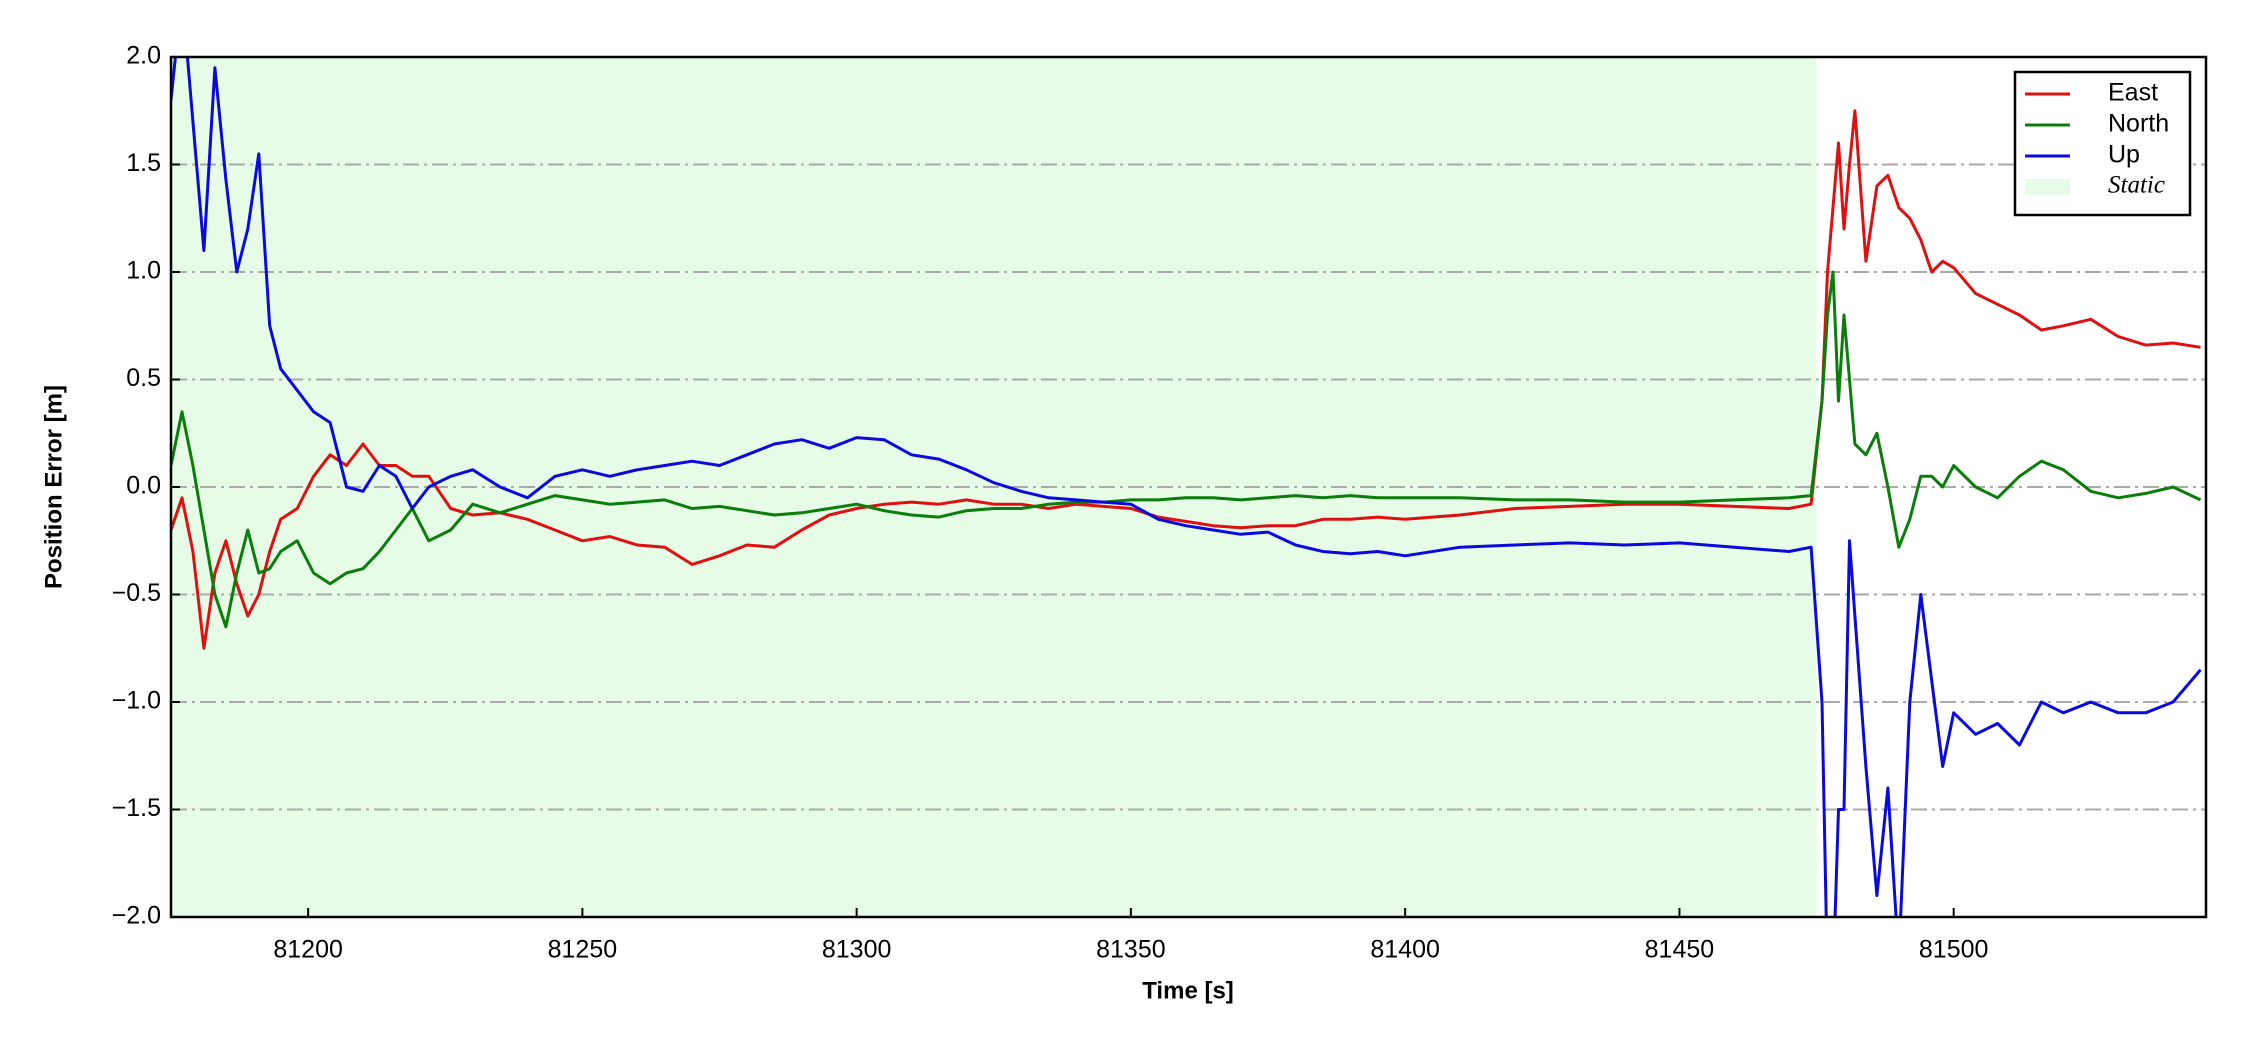 The height and width of the screenshot is (1055, 2250). What do you see at coordinates (143, 378) in the screenshot?
I see `y-tick-label: 0.5` at bounding box center [143, 378].